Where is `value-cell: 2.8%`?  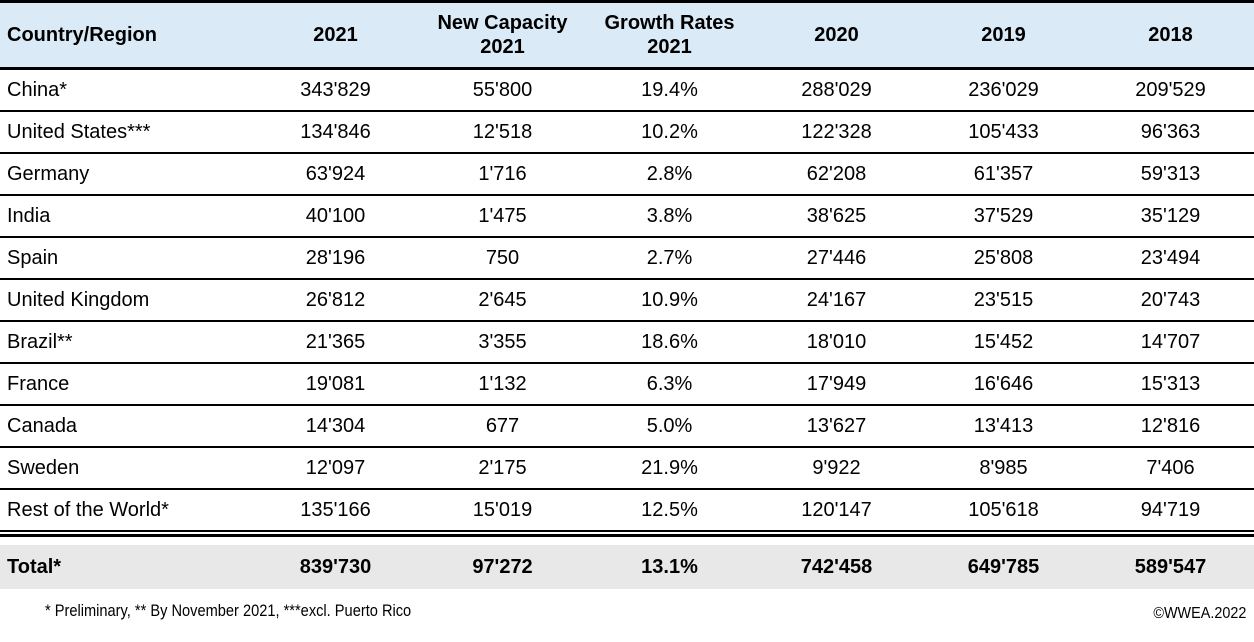 value-cell: 2.8% is located at coordinates (669, 173).